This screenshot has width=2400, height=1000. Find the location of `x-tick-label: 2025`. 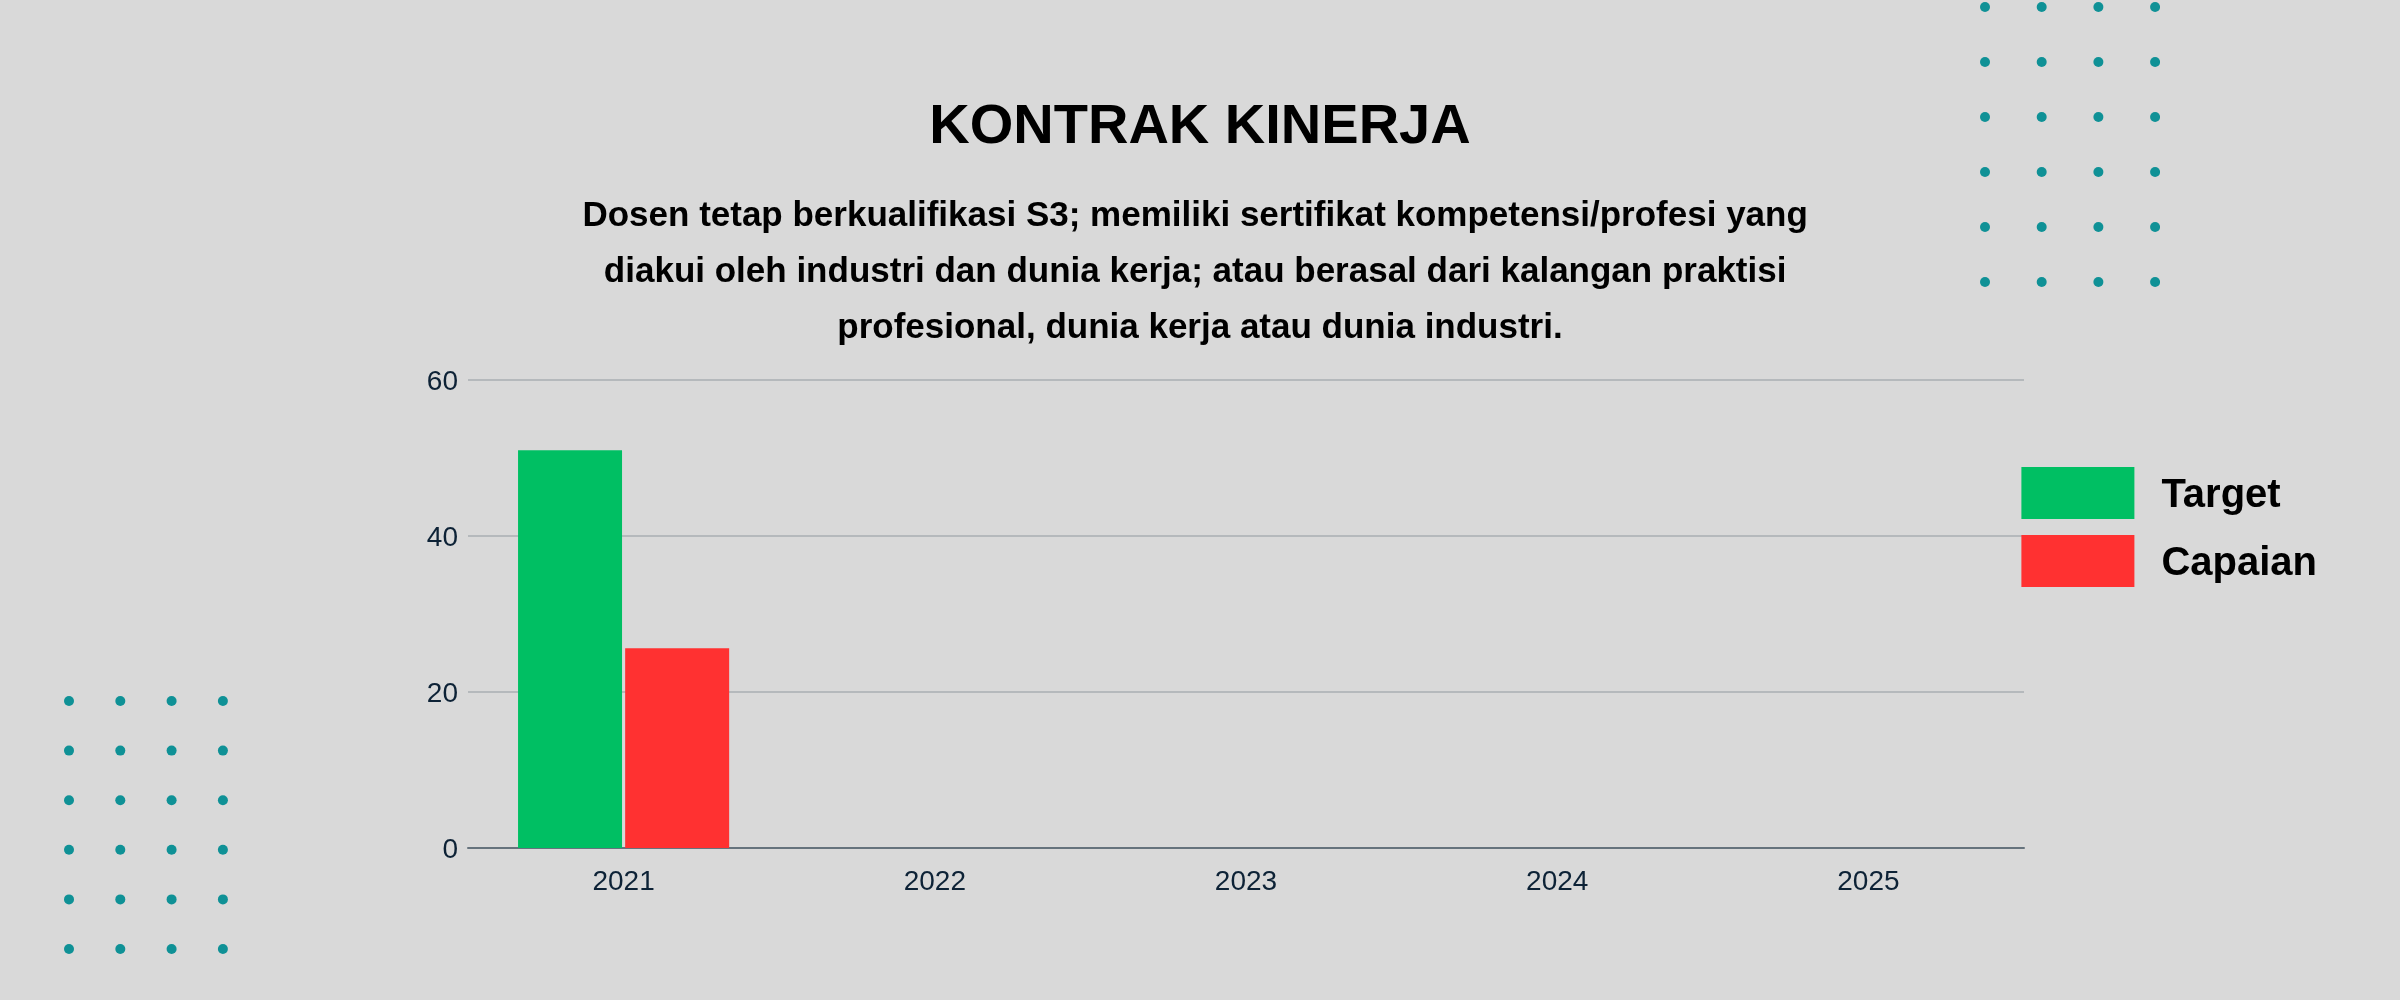

x-tick-label: 2025 is located at coordinates (1868, 880).